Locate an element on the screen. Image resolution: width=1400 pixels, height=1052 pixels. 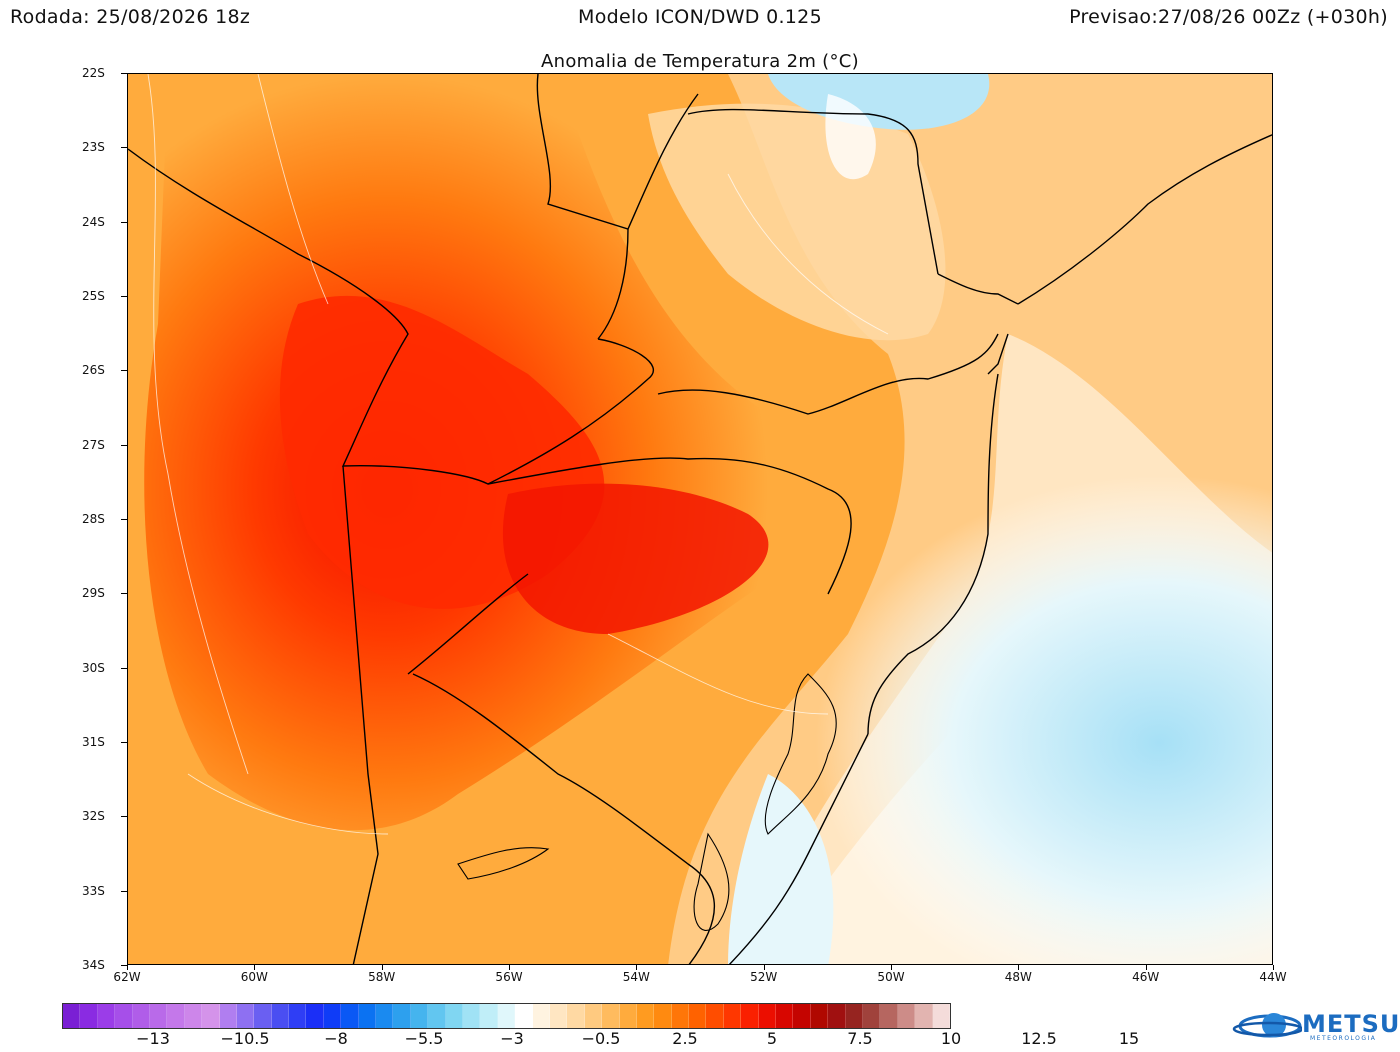
lat-label: 31S is located at coordinates (93, 742).